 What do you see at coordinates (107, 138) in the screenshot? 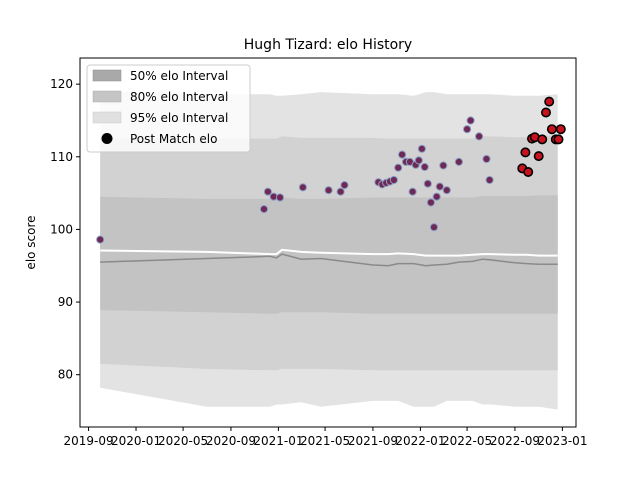
I see `legend-marker-post-match` at bounding box center [107, 138].